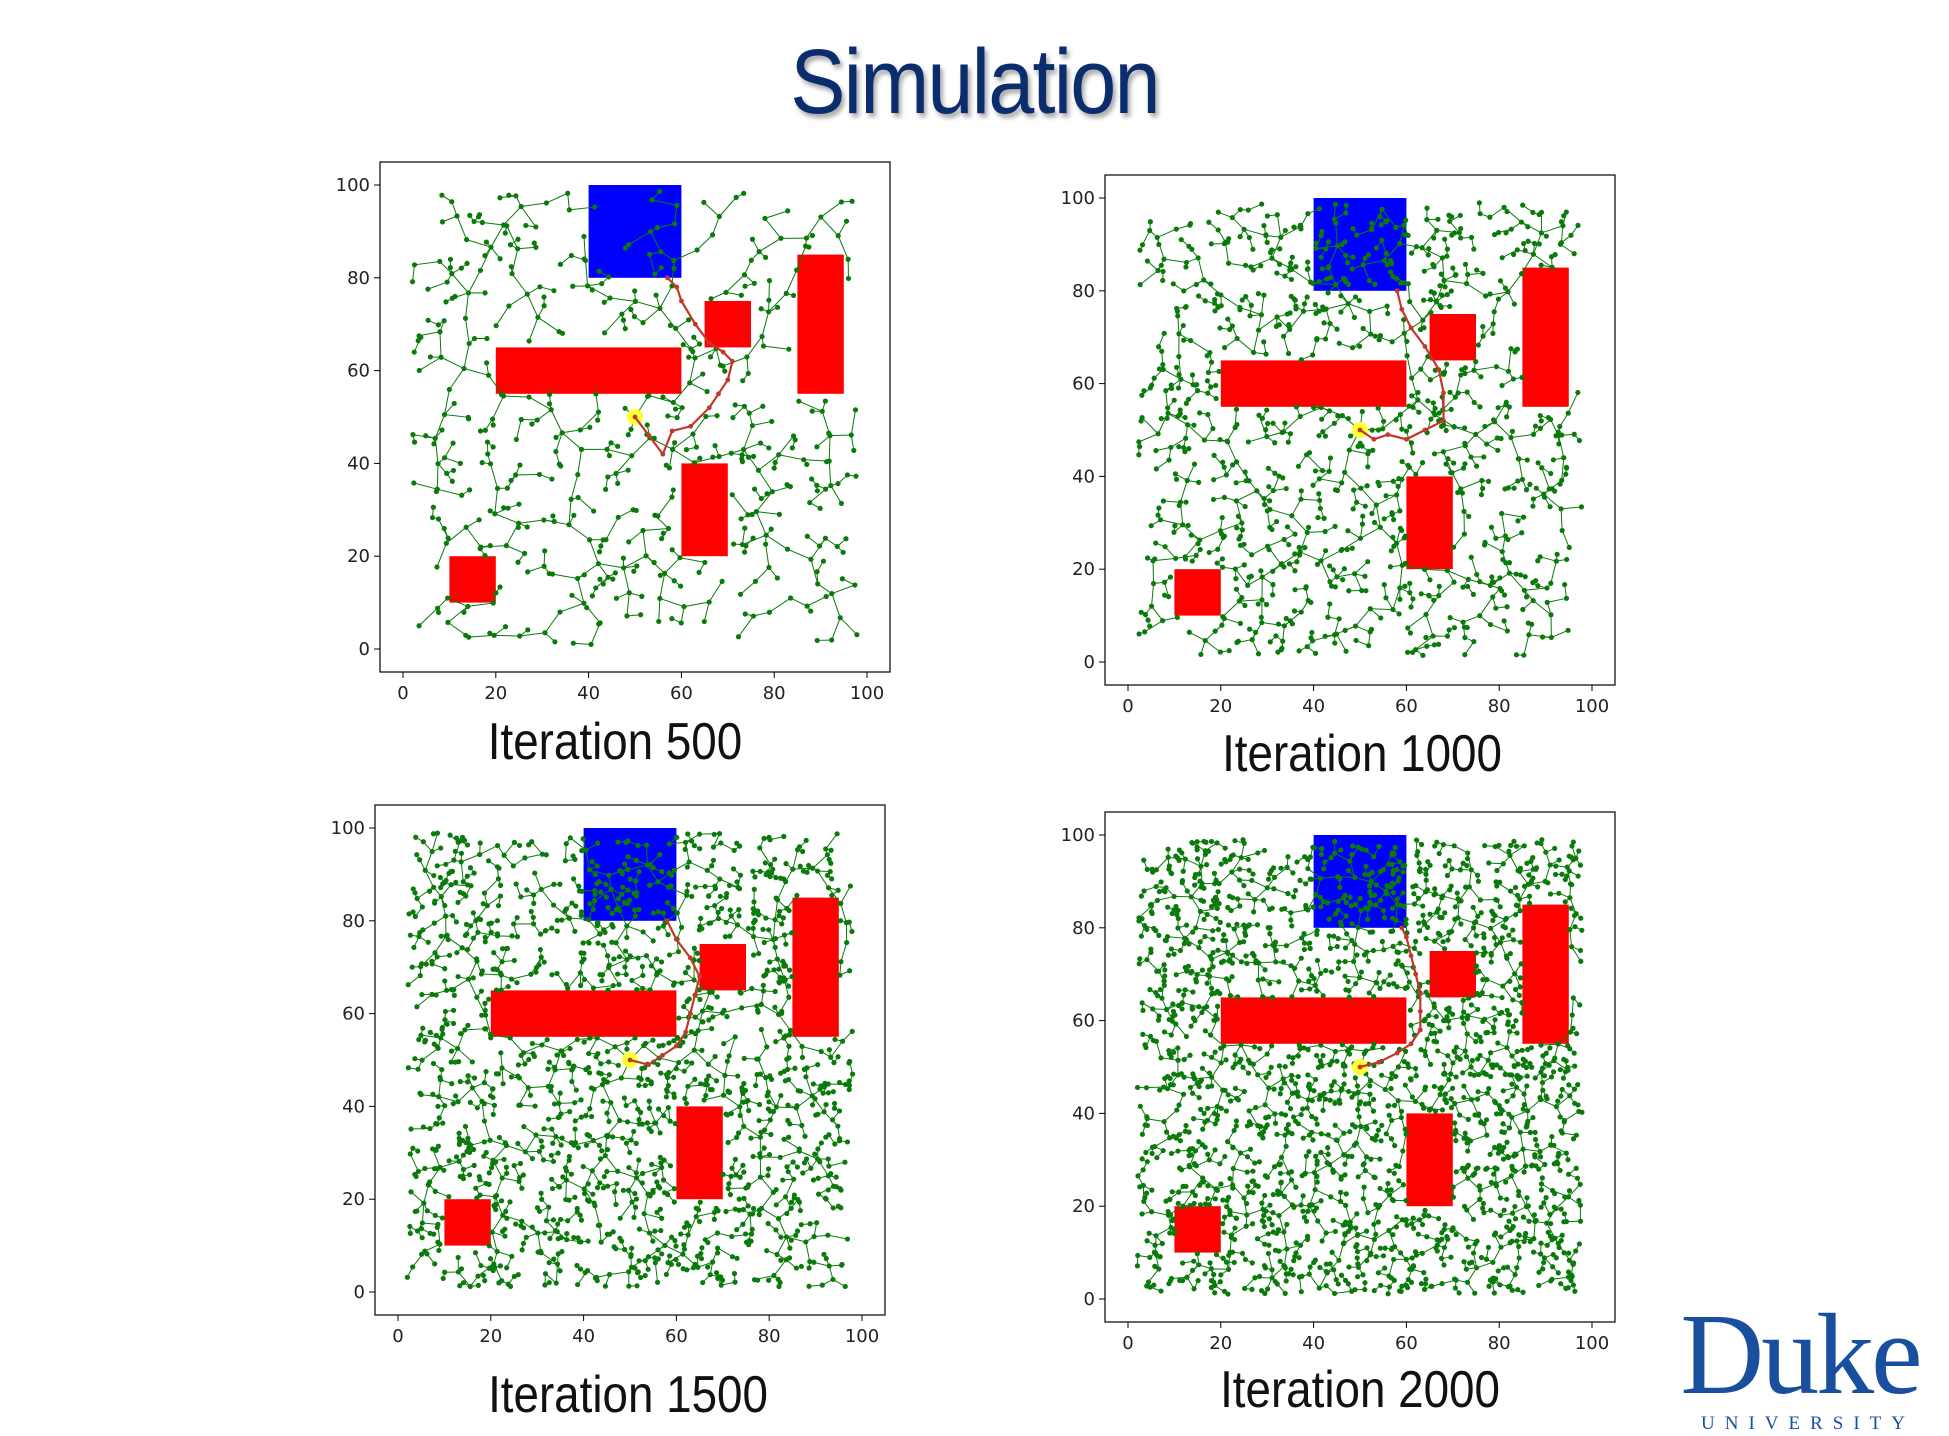 This screenshot has width=1949, height=1436. What do you see at coordinates (353, 921) in the screenshot?
I see `y-tick-label: 80` at bounding box center [353, 921].